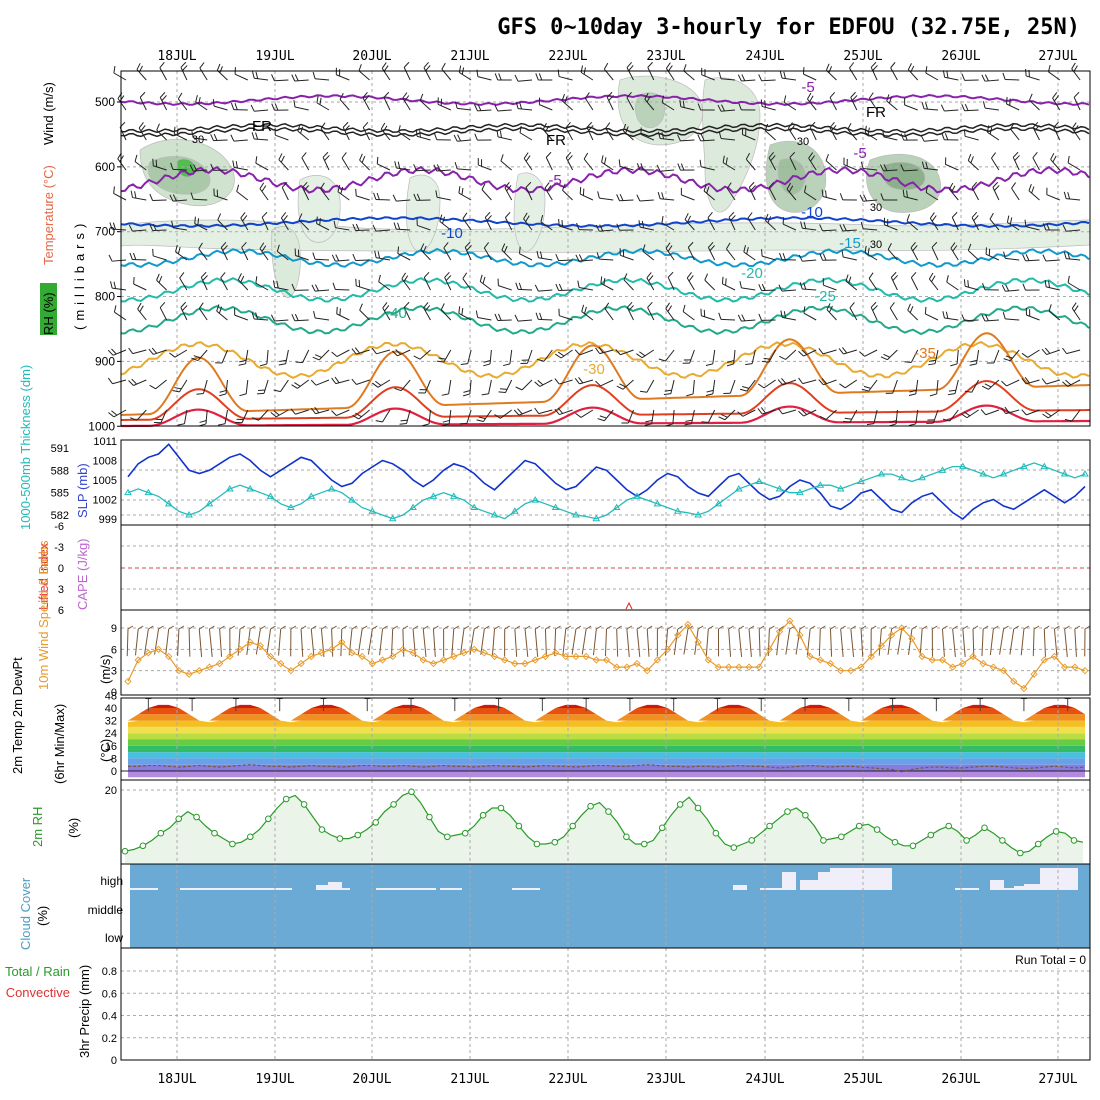 Image resolution: width=1100 pixels, height=1100 pixels. What do you see at coordinates (560, 822) in the screenshot?
I see `rh-panel: 20 2m RH (%)` at bounding box center [560, 822].